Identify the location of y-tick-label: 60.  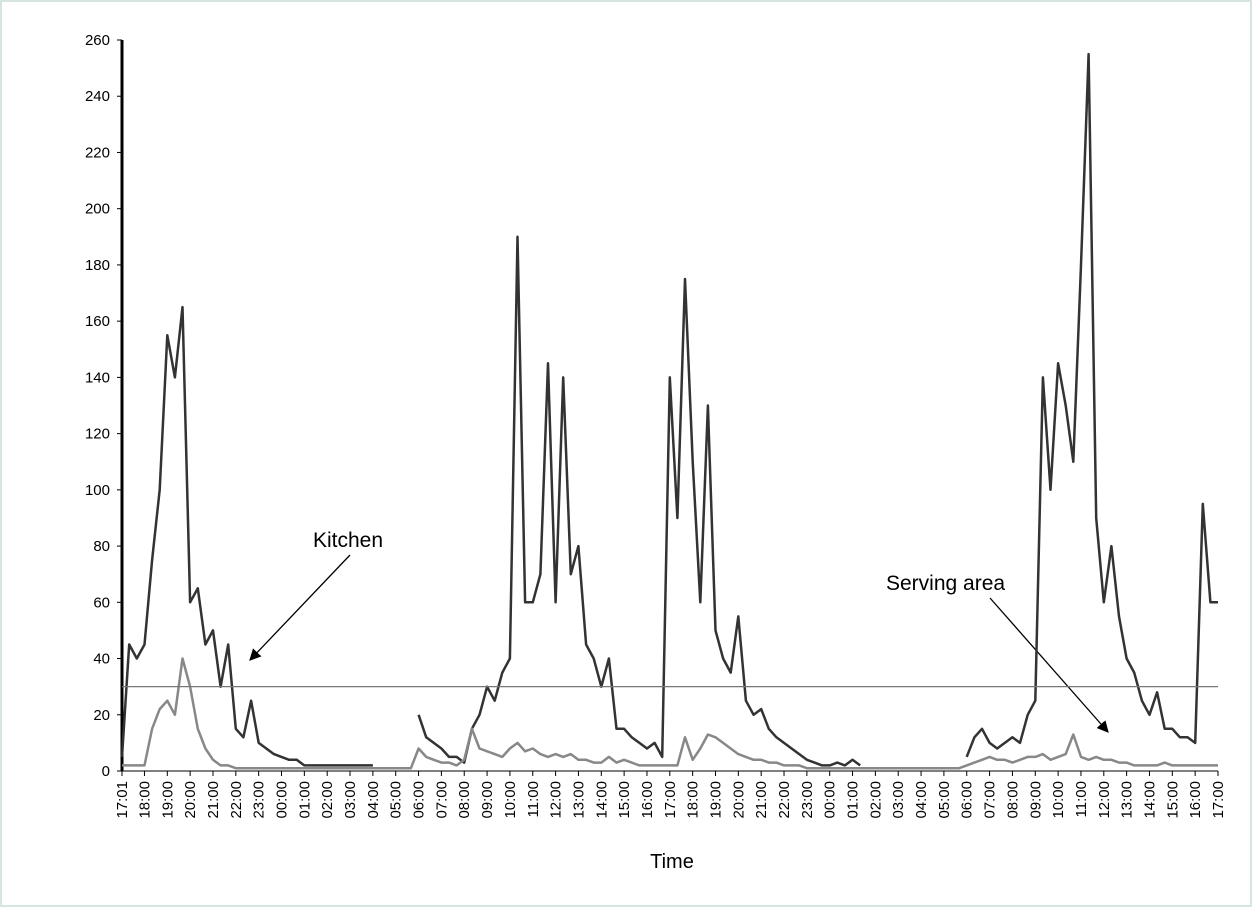
(101, 602).